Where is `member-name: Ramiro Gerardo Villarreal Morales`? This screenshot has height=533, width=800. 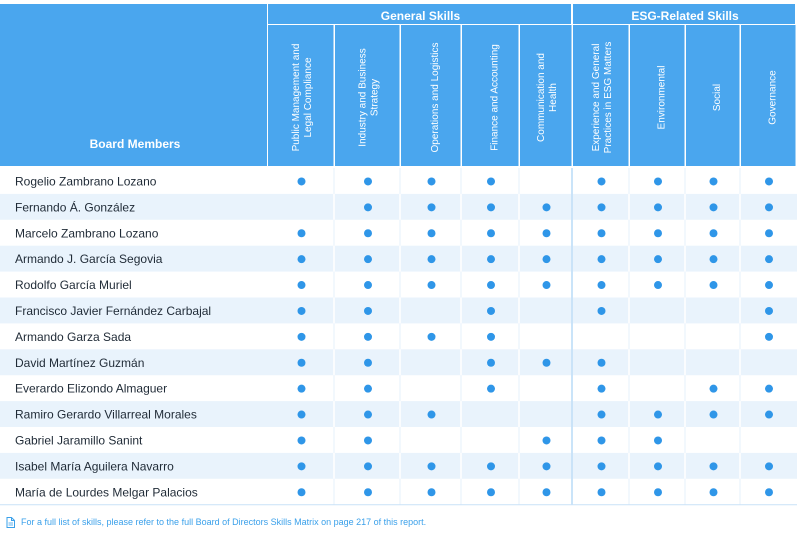
member-name: Ramiro Gerardo Villarreal Morales is located at coordinates (106, 415).